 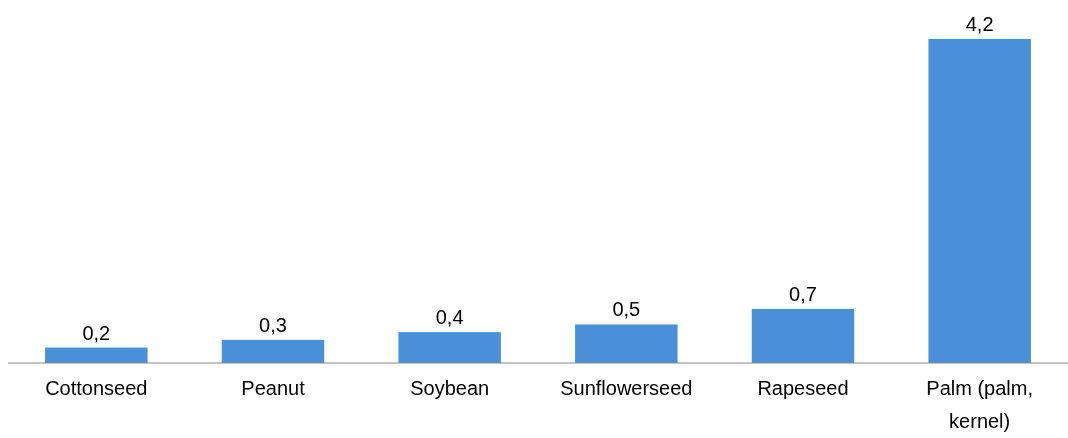 What do you see at coordinates (449, 317) in the screenshot?
I see `data-label: 0,4` at bounding box center [449, 317].